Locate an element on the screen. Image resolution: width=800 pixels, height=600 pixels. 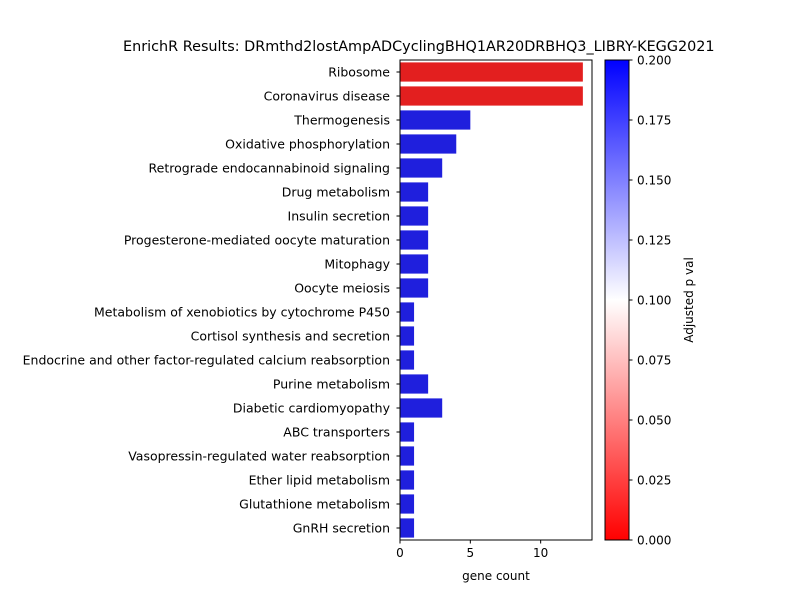
x-tick-label-0: 0 is located at coordinates (400, 553).